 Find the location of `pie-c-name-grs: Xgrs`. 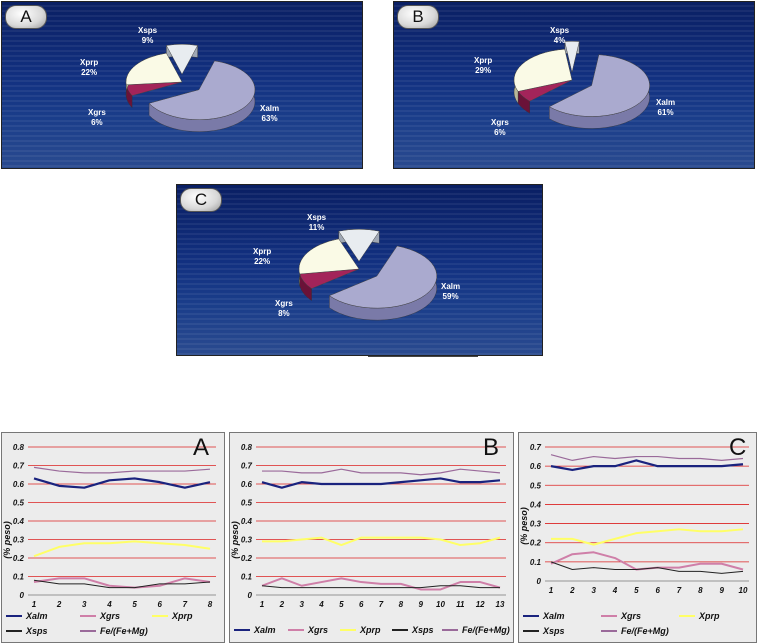

pie-c-name-grs: Xgrs is located at coordinates (284, 303).